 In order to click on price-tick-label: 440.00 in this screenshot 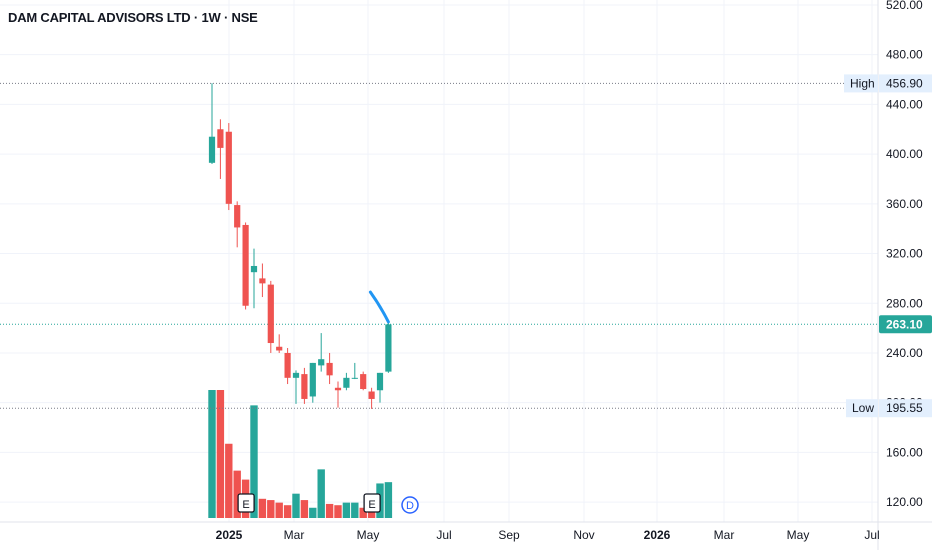, I will do `click(904, 104)`.